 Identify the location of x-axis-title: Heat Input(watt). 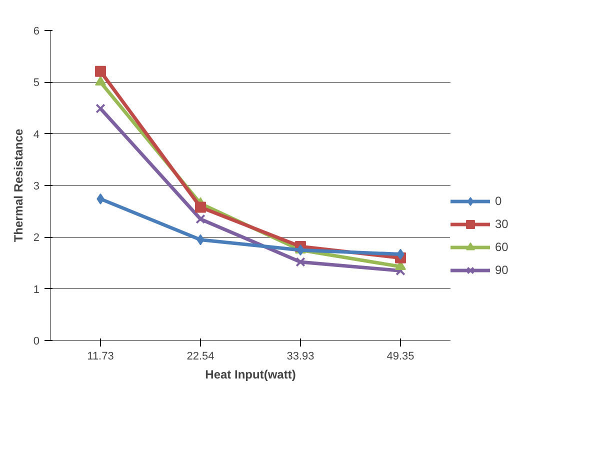
(250, 375).